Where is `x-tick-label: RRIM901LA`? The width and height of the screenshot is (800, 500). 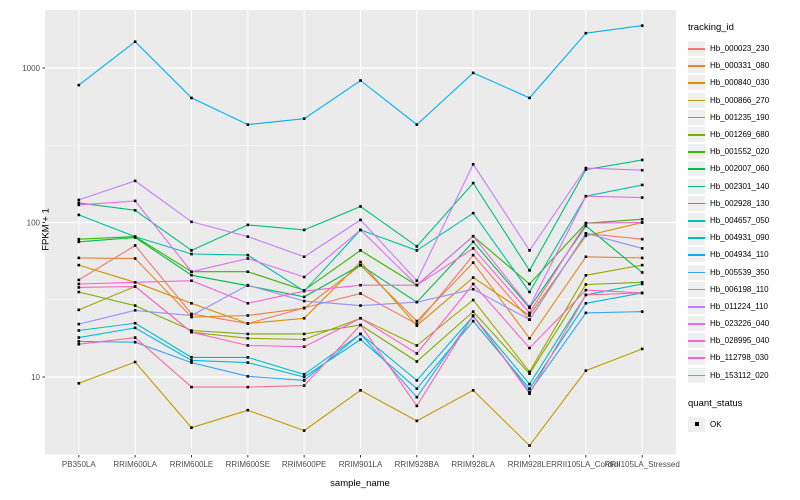
x-tick-label: RRIM901LA is located at coordinates (361, 464).